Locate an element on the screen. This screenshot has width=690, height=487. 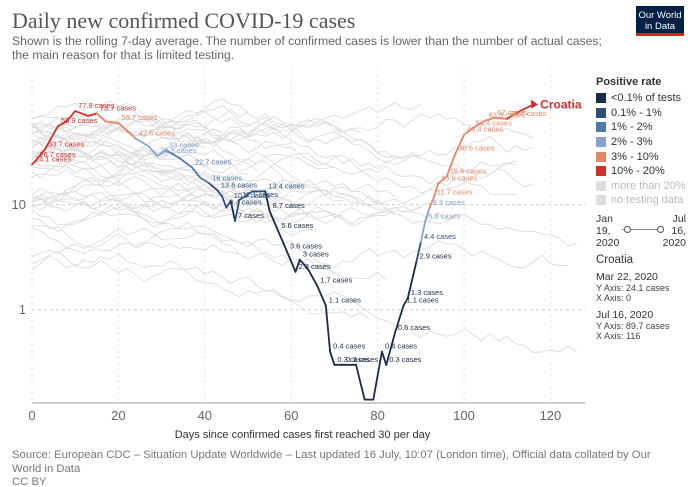
timeline-end-handle is located at coordinates (660, 229).